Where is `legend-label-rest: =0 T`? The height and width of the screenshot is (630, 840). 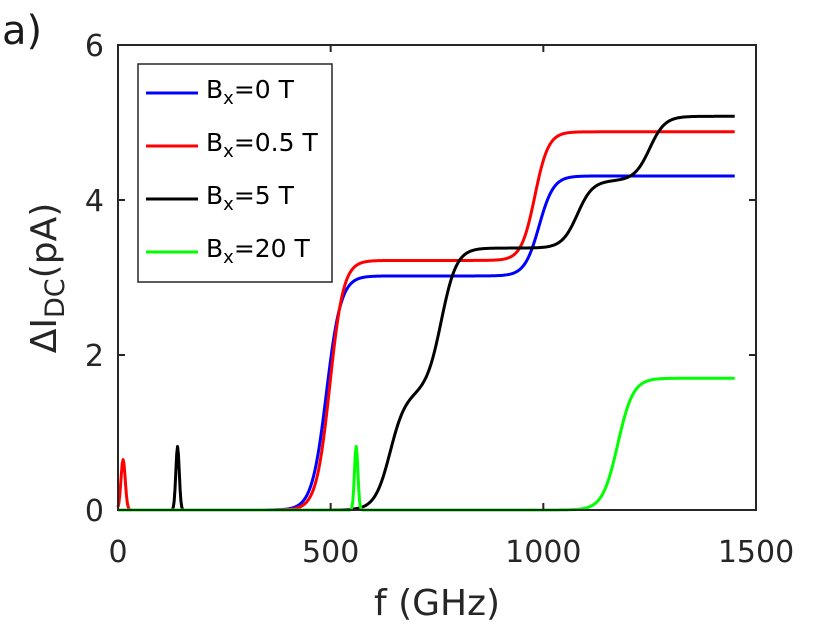
legend-label-rest: =0 T is located at coordinates (264, 89).